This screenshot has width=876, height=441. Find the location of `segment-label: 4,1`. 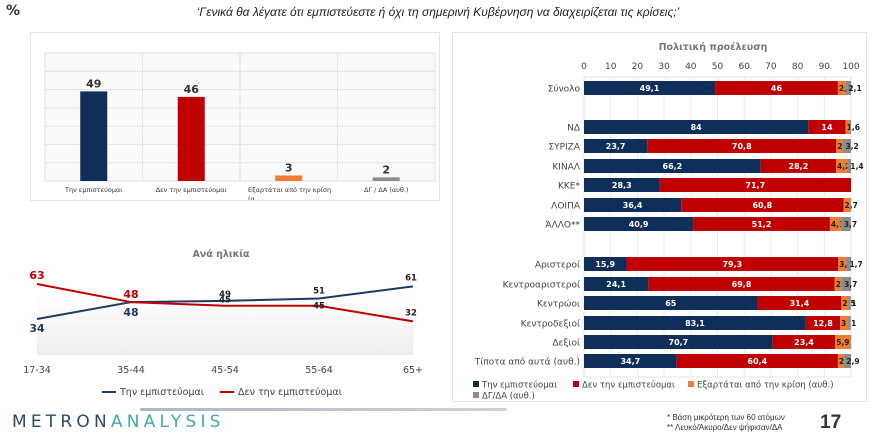

segment-label: 4,1 is located at coordinates (837, 224).